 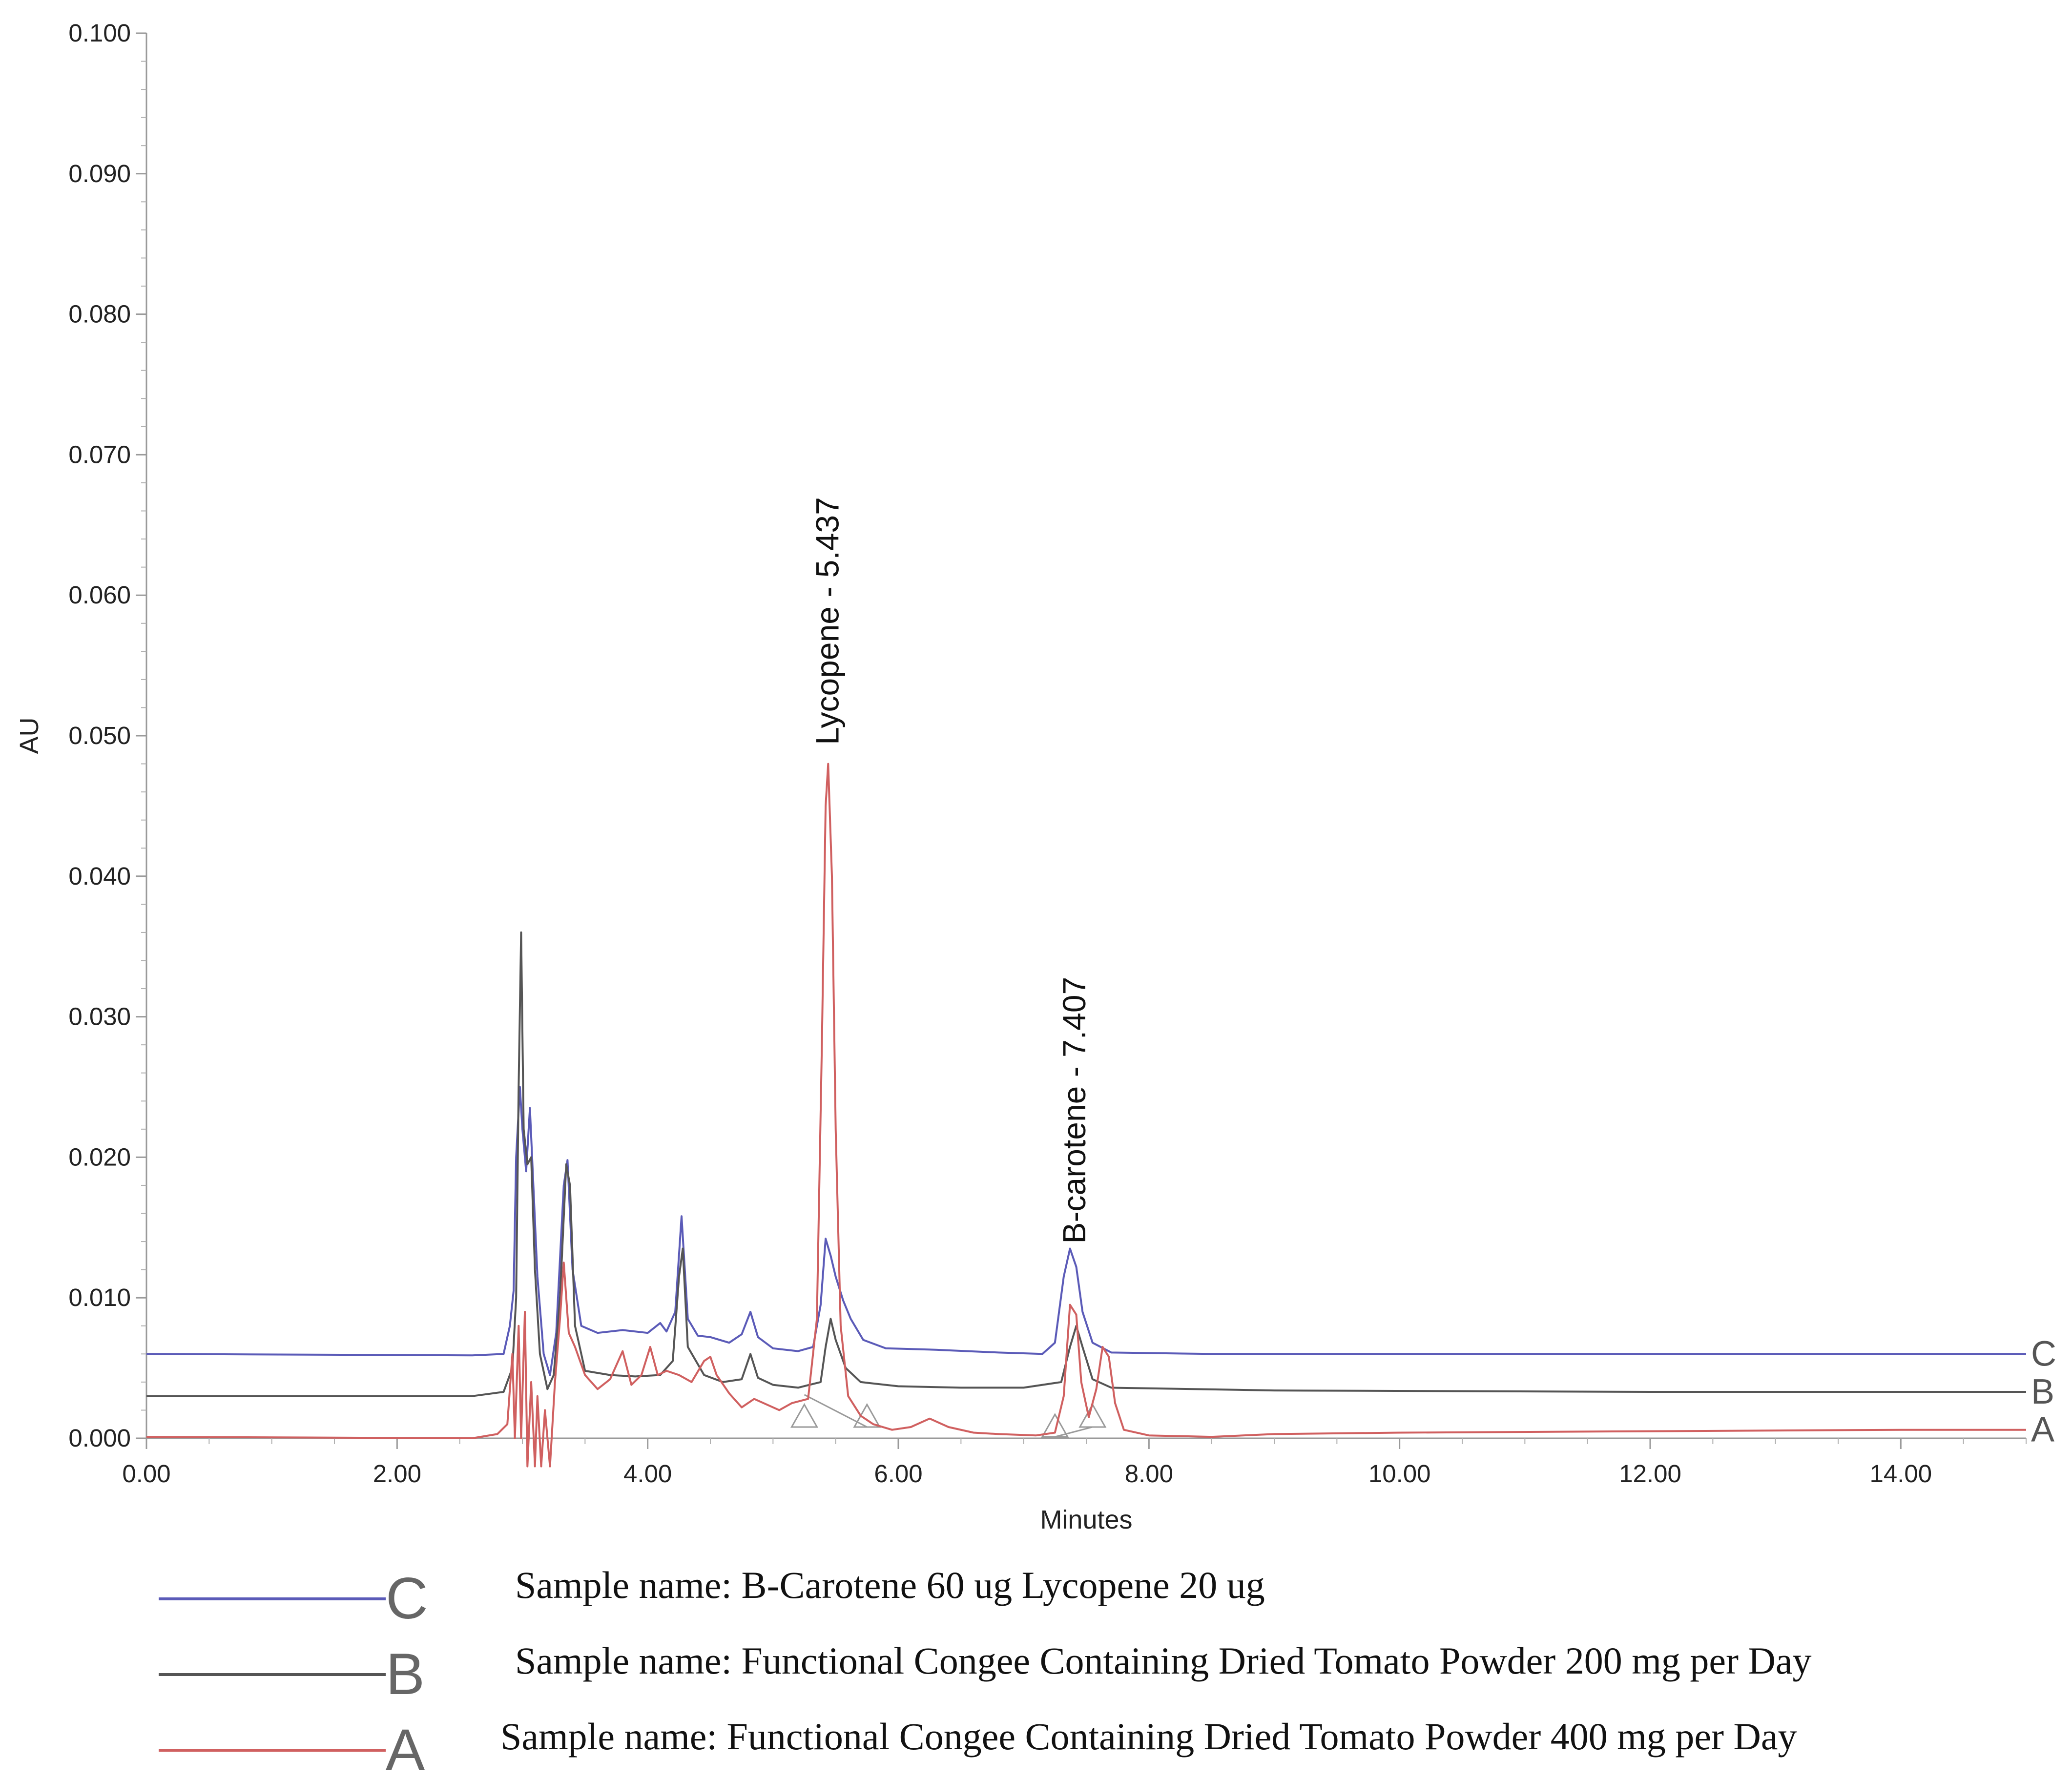 I want to click on x-tick-label: 14.00, so click(x=1901, y=1474).